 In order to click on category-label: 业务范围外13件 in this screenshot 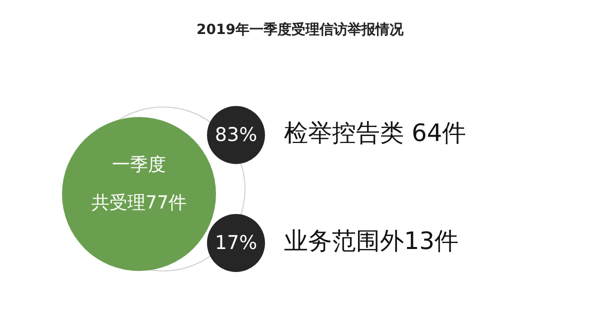, I will do `click(371, 241)`.